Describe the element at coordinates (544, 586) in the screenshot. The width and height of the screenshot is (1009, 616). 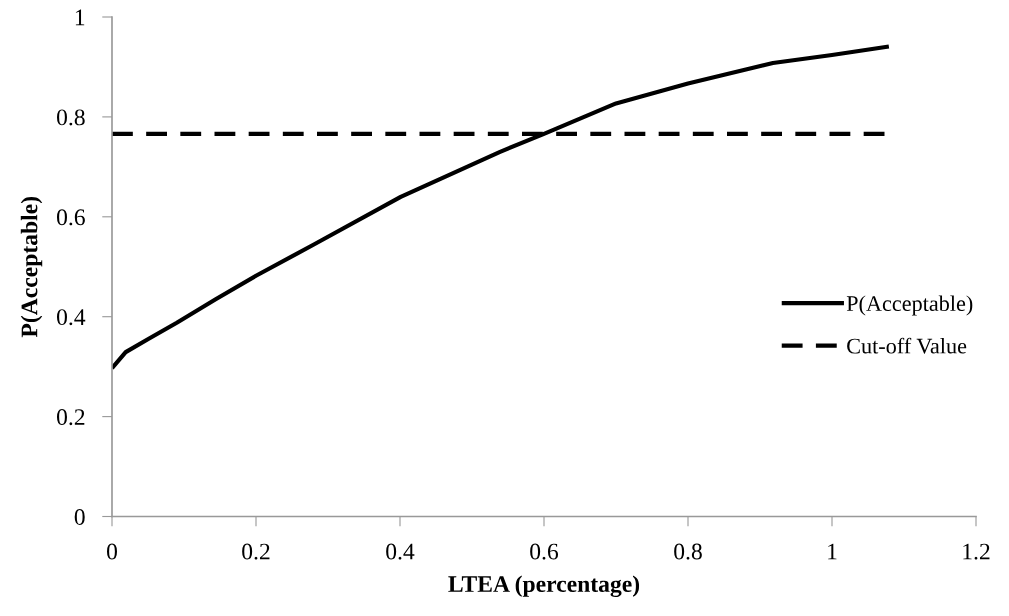
I see `x-axis-title: LTEA (percentage)` at that location.